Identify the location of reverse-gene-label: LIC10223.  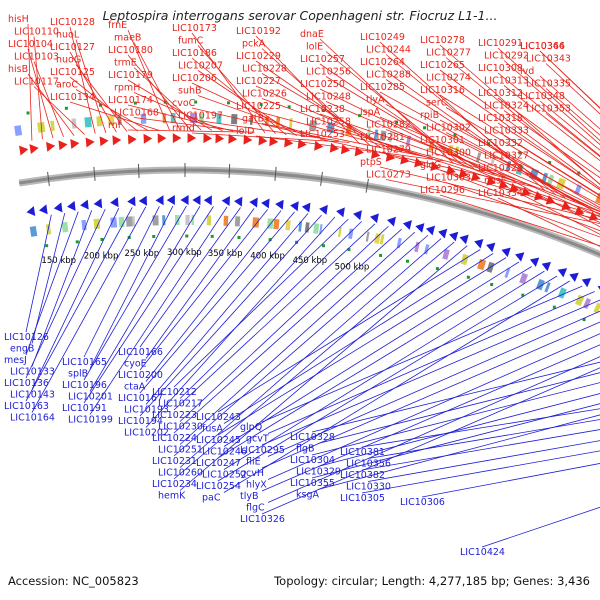
(174, 415).